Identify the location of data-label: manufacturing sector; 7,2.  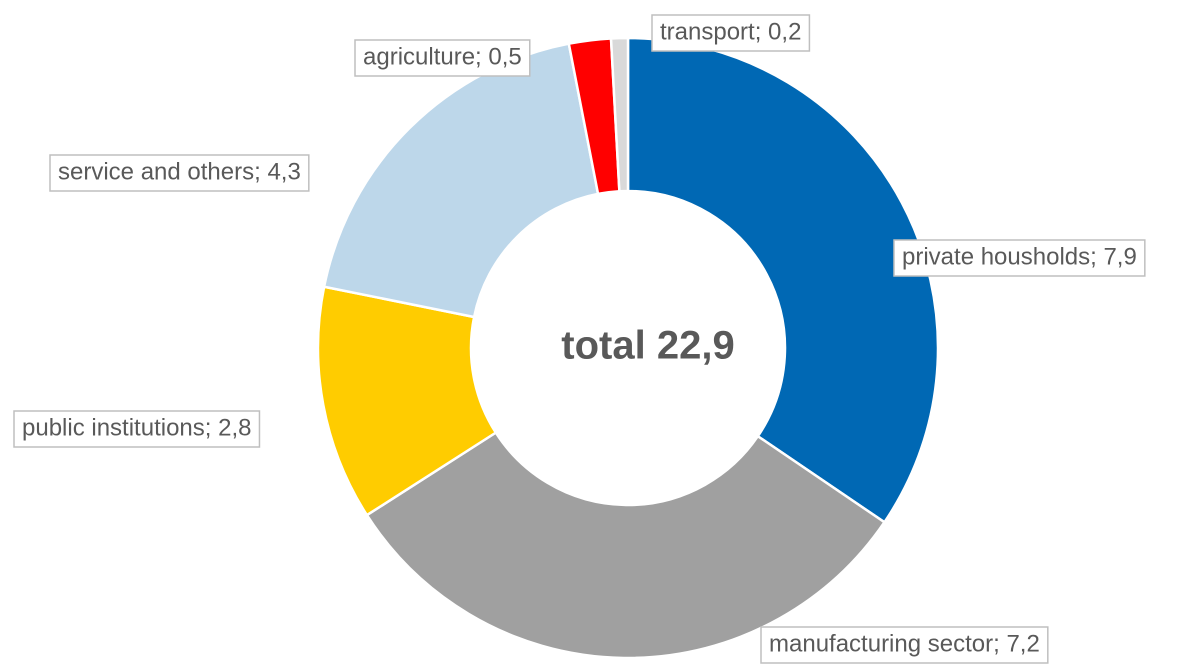
(904, 643).